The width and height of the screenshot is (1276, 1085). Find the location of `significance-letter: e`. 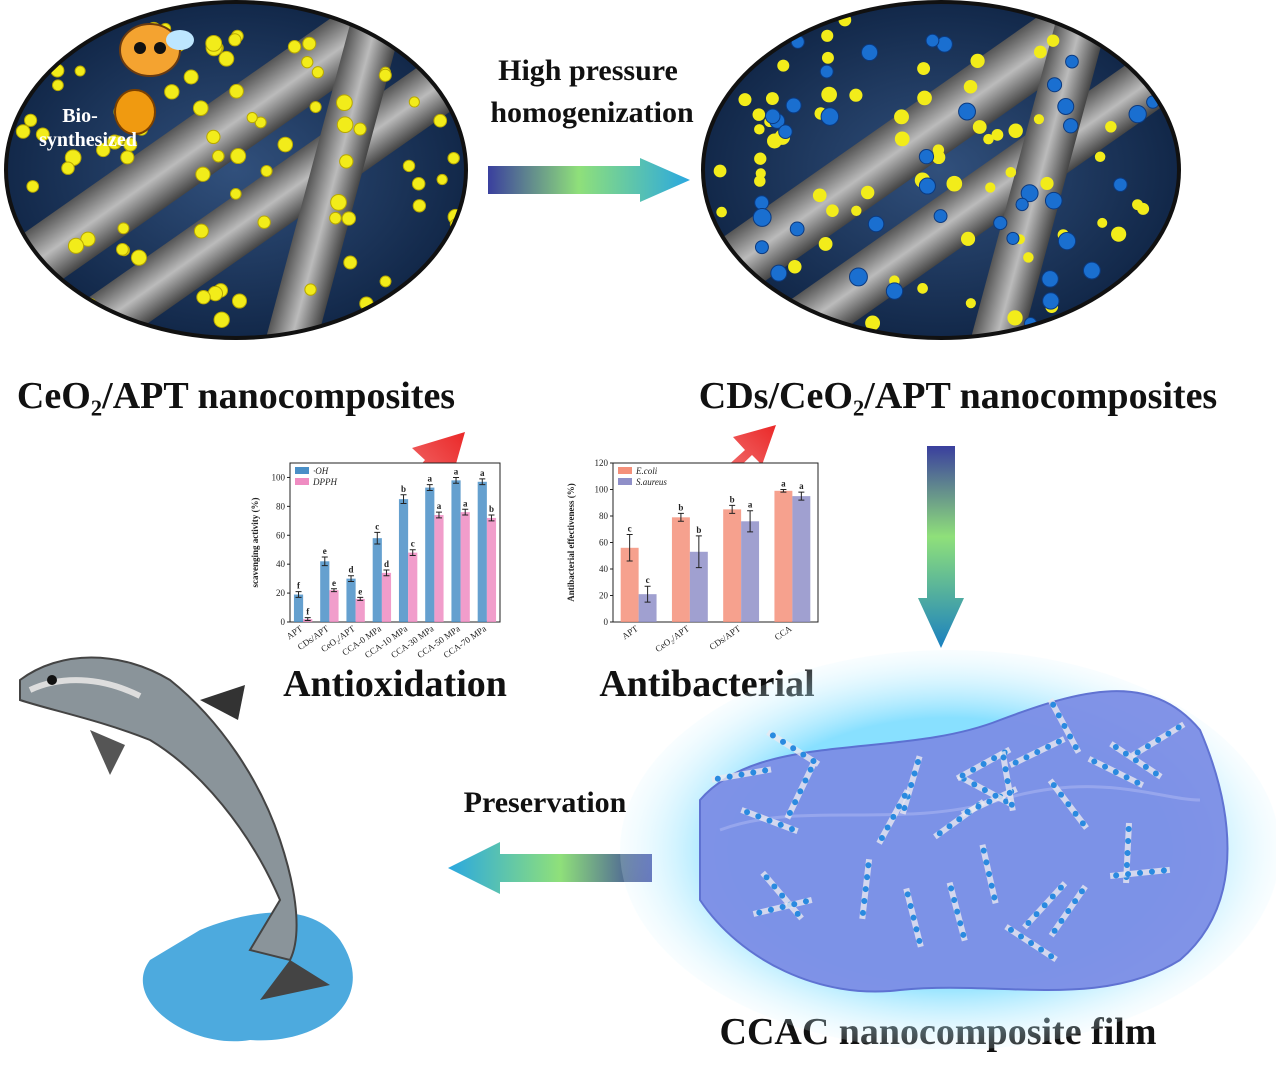

significance-letter: e is located at coordinates (334, 583).